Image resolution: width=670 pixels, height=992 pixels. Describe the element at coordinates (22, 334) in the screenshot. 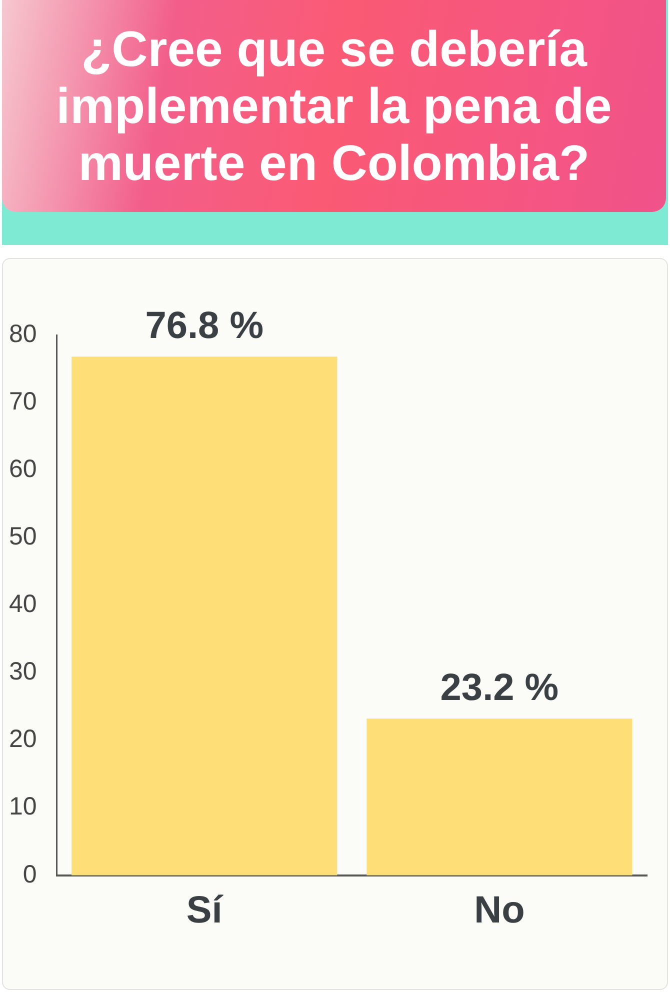

I see `y-tick-label: 80` at that location.